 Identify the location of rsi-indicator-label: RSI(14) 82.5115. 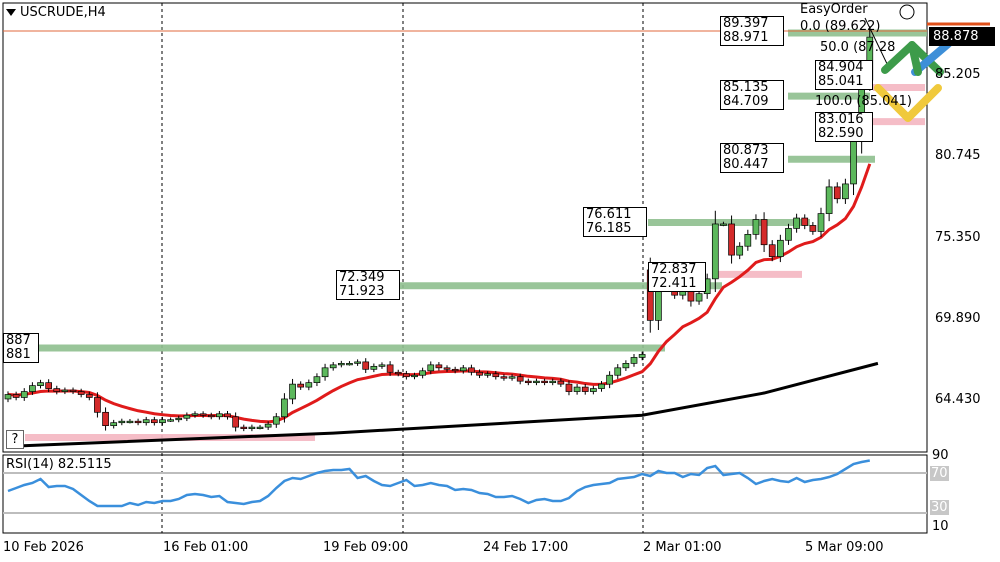
(59, 464).